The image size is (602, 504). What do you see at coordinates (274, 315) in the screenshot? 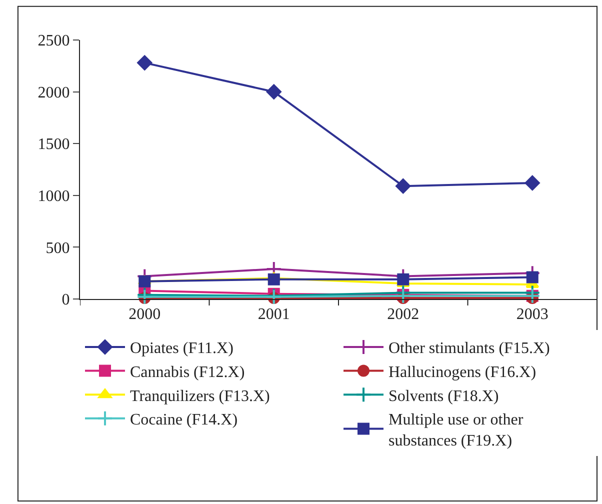
I see `x-tick-label: 2001` at bounding box center [274, 315].